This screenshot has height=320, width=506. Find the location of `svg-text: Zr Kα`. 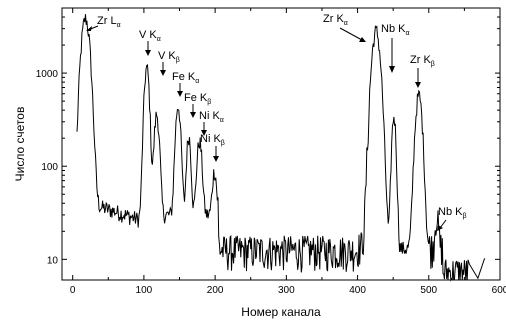

svg-text: Zr Kα is located at coordinates (335, 20).